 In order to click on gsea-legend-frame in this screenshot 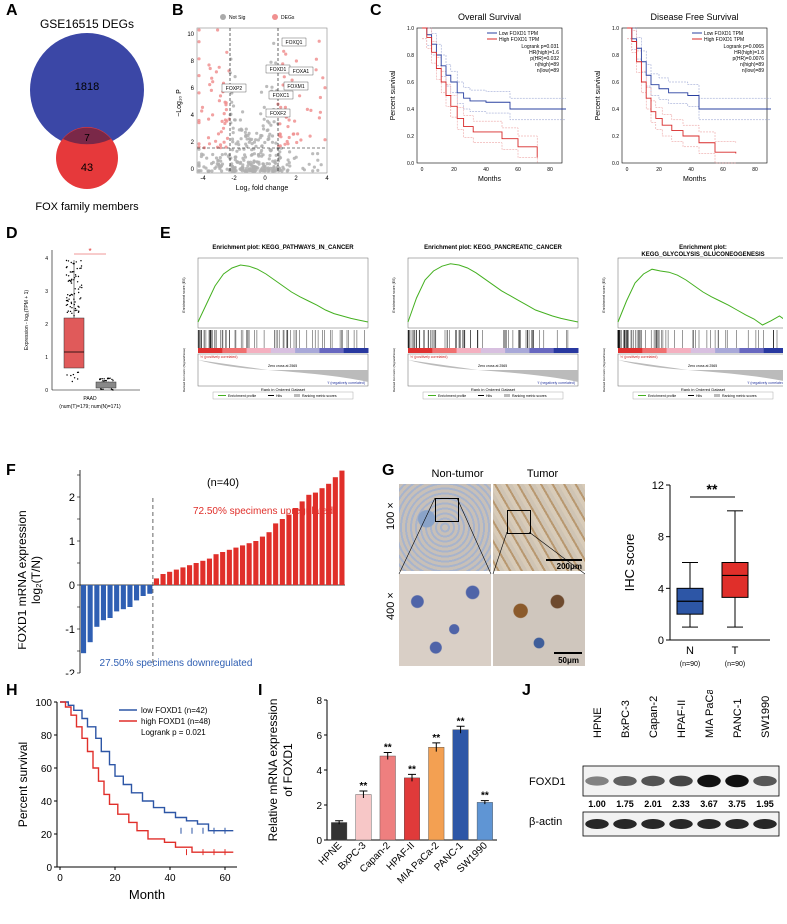, I will do `click(283, 395)`.